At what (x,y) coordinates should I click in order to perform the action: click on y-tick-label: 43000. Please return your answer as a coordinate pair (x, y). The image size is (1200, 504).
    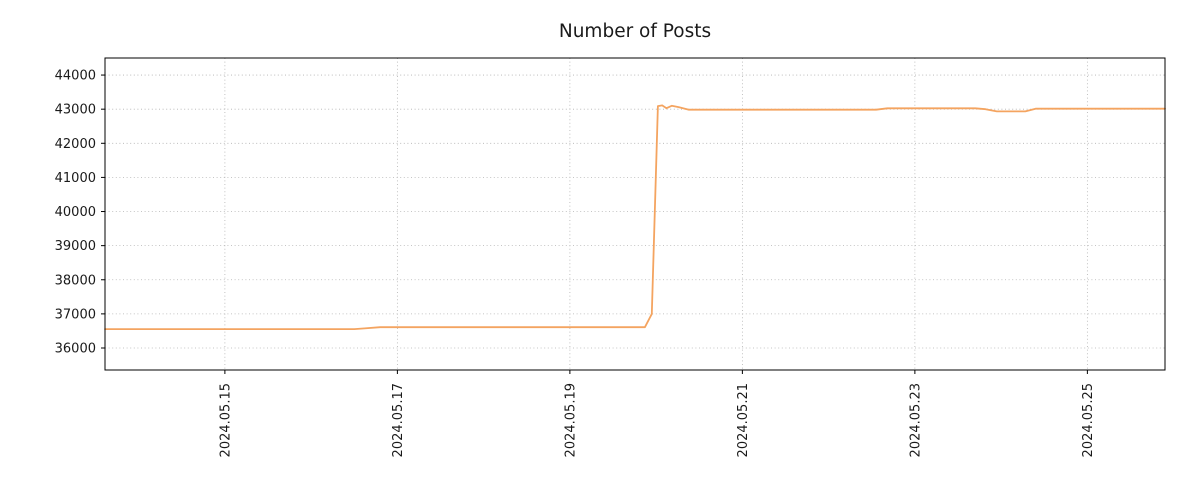
    Looking at the image, I should click on (75, 110).